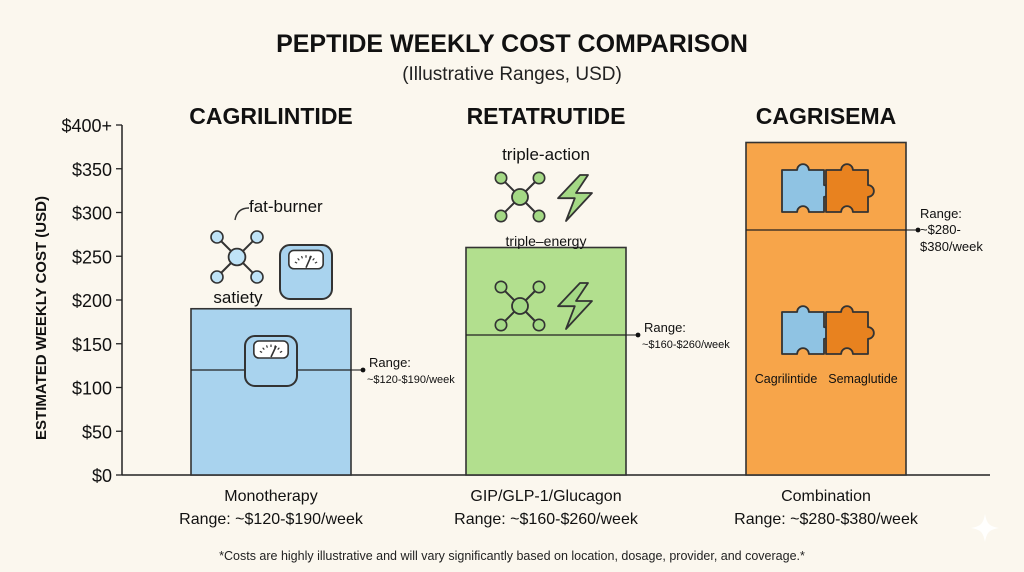 The width and height of the screenshot is (1024, 572). What do you see at coordinates (826, 496) in the screenshot?
I see `caption: Combination` at bounding box center [826, 496].